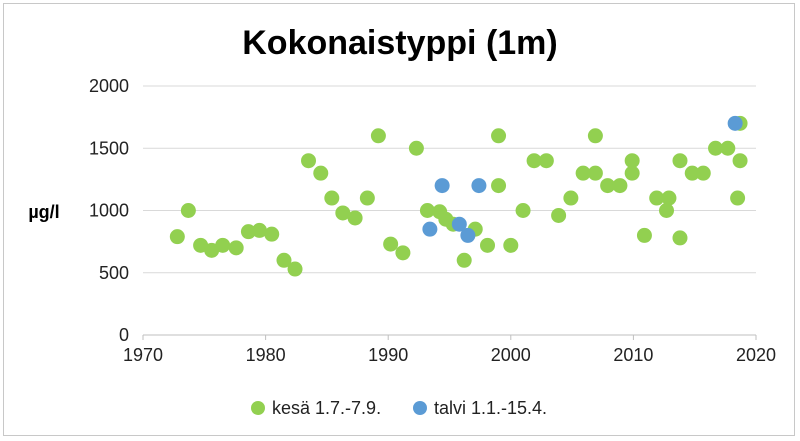 Image resolution: width=800 pixels, height=441 pixels. I want to click on y-tick-label: 500, so click(114, 273).